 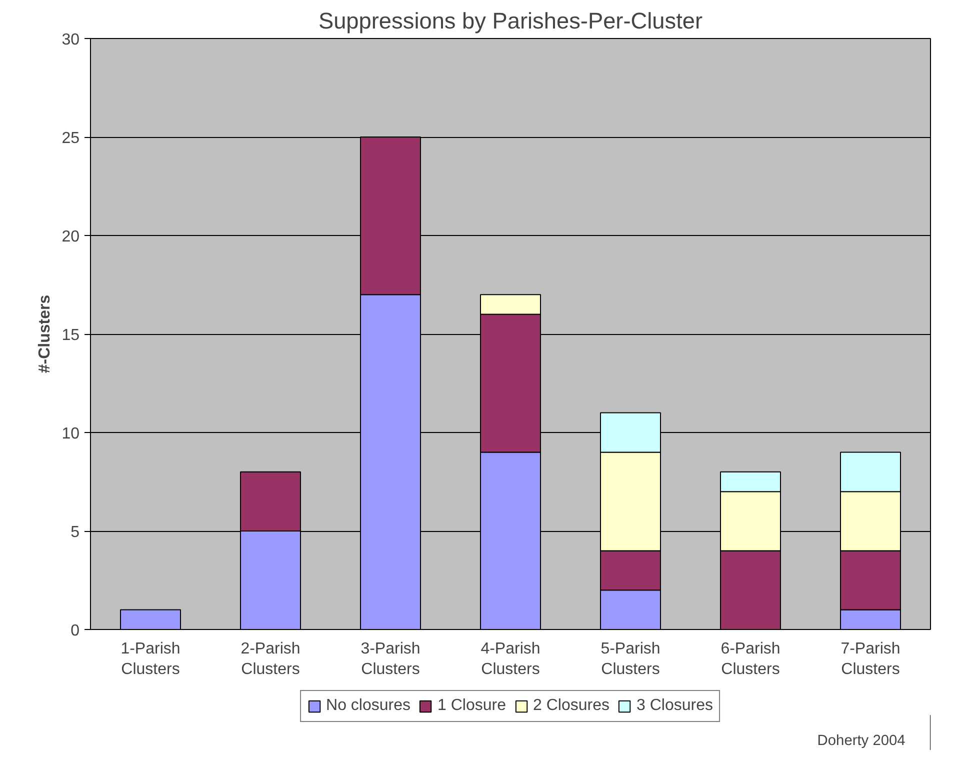 What do you see at coordinates (472, 706) in the screenshot?
I see `legend-label: 1 Closure` at bounding box center [472, 706].